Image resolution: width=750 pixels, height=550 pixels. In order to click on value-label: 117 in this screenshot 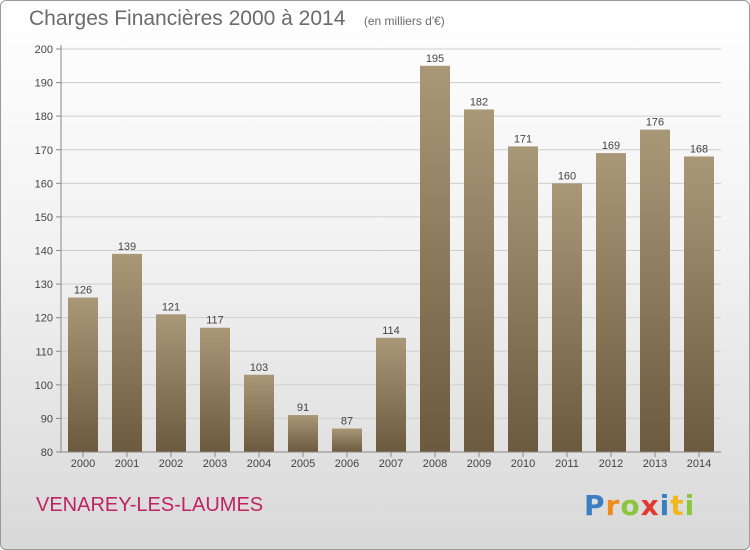, I will do `click(215, 321)`.